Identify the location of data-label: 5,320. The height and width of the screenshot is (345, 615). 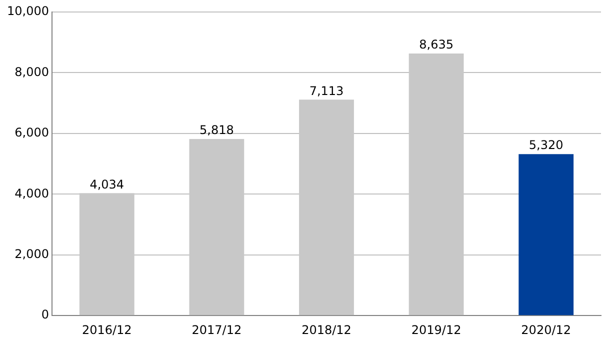
(546, 145).